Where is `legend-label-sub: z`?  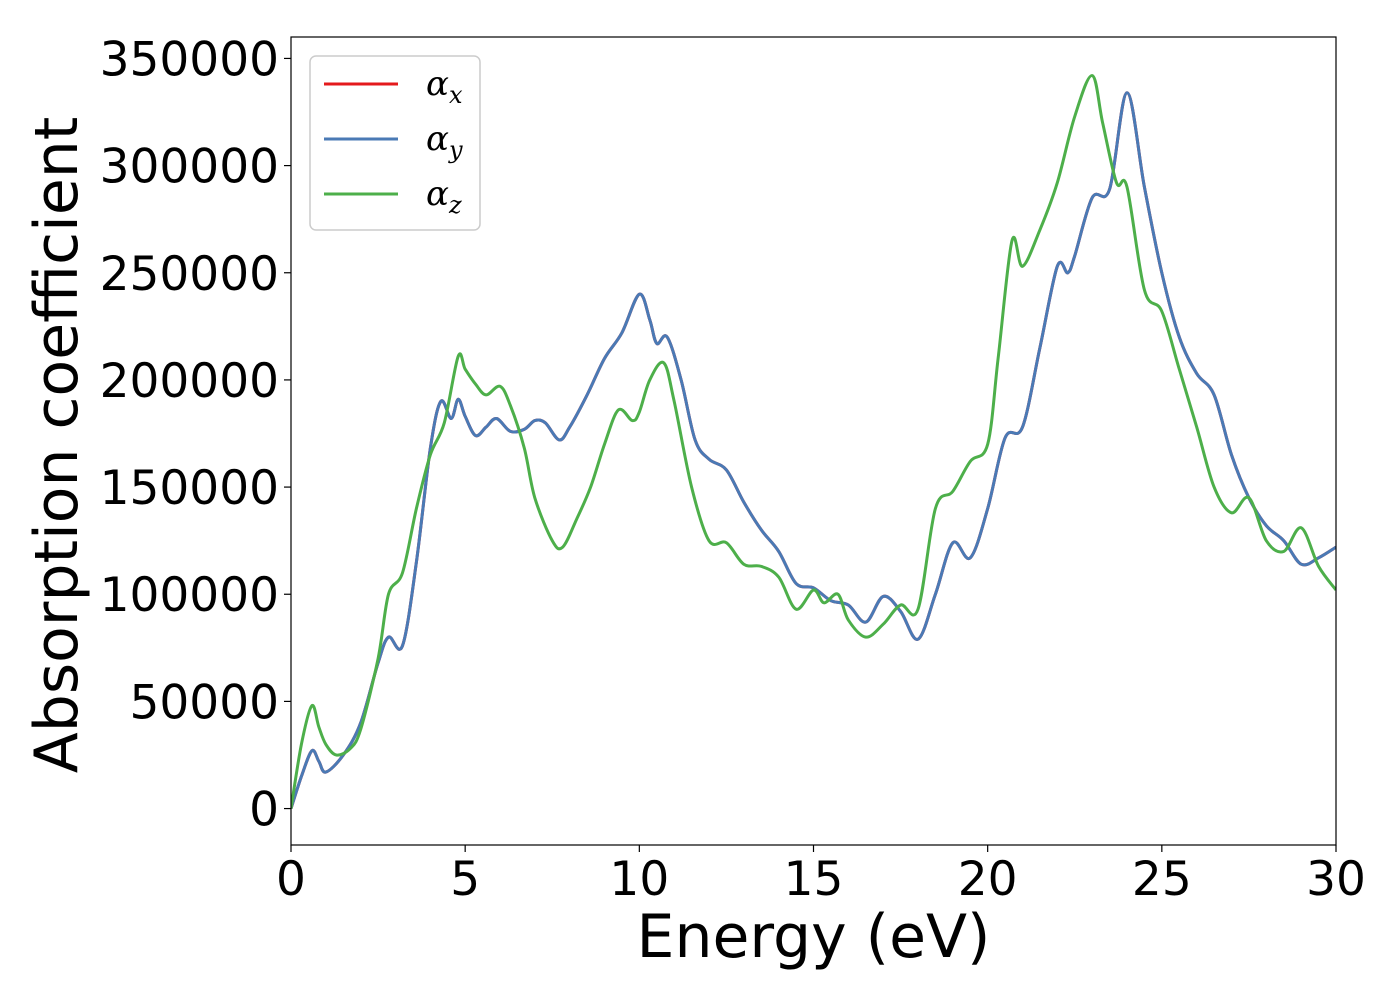
legend-label-sub: z is located at coordinates (455, 205).